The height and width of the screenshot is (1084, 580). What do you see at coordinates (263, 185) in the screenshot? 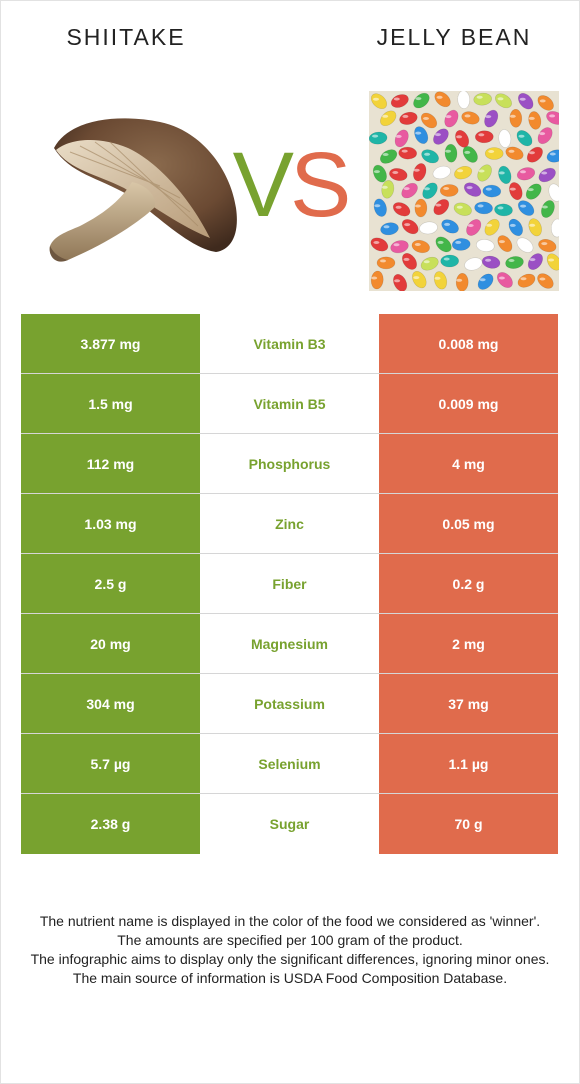
I see `versus-v: V` at bounding box center [263, 185].